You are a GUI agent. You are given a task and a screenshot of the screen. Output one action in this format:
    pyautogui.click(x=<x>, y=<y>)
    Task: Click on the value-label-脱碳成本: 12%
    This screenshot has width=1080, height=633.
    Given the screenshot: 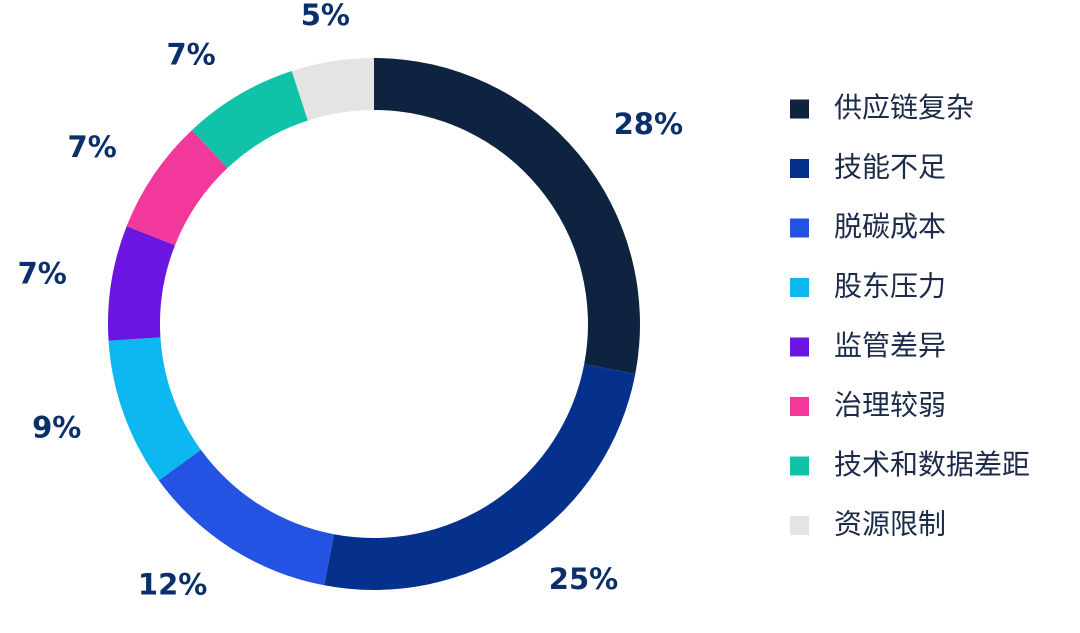 What is the action you would take?
    pyautogui.click(x=172, y=585)
    